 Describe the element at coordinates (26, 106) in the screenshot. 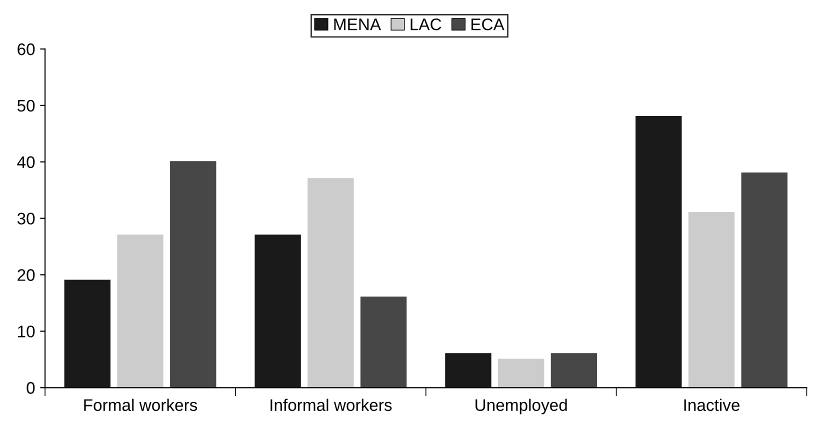

I see `y-tick-label: 50` at that location.